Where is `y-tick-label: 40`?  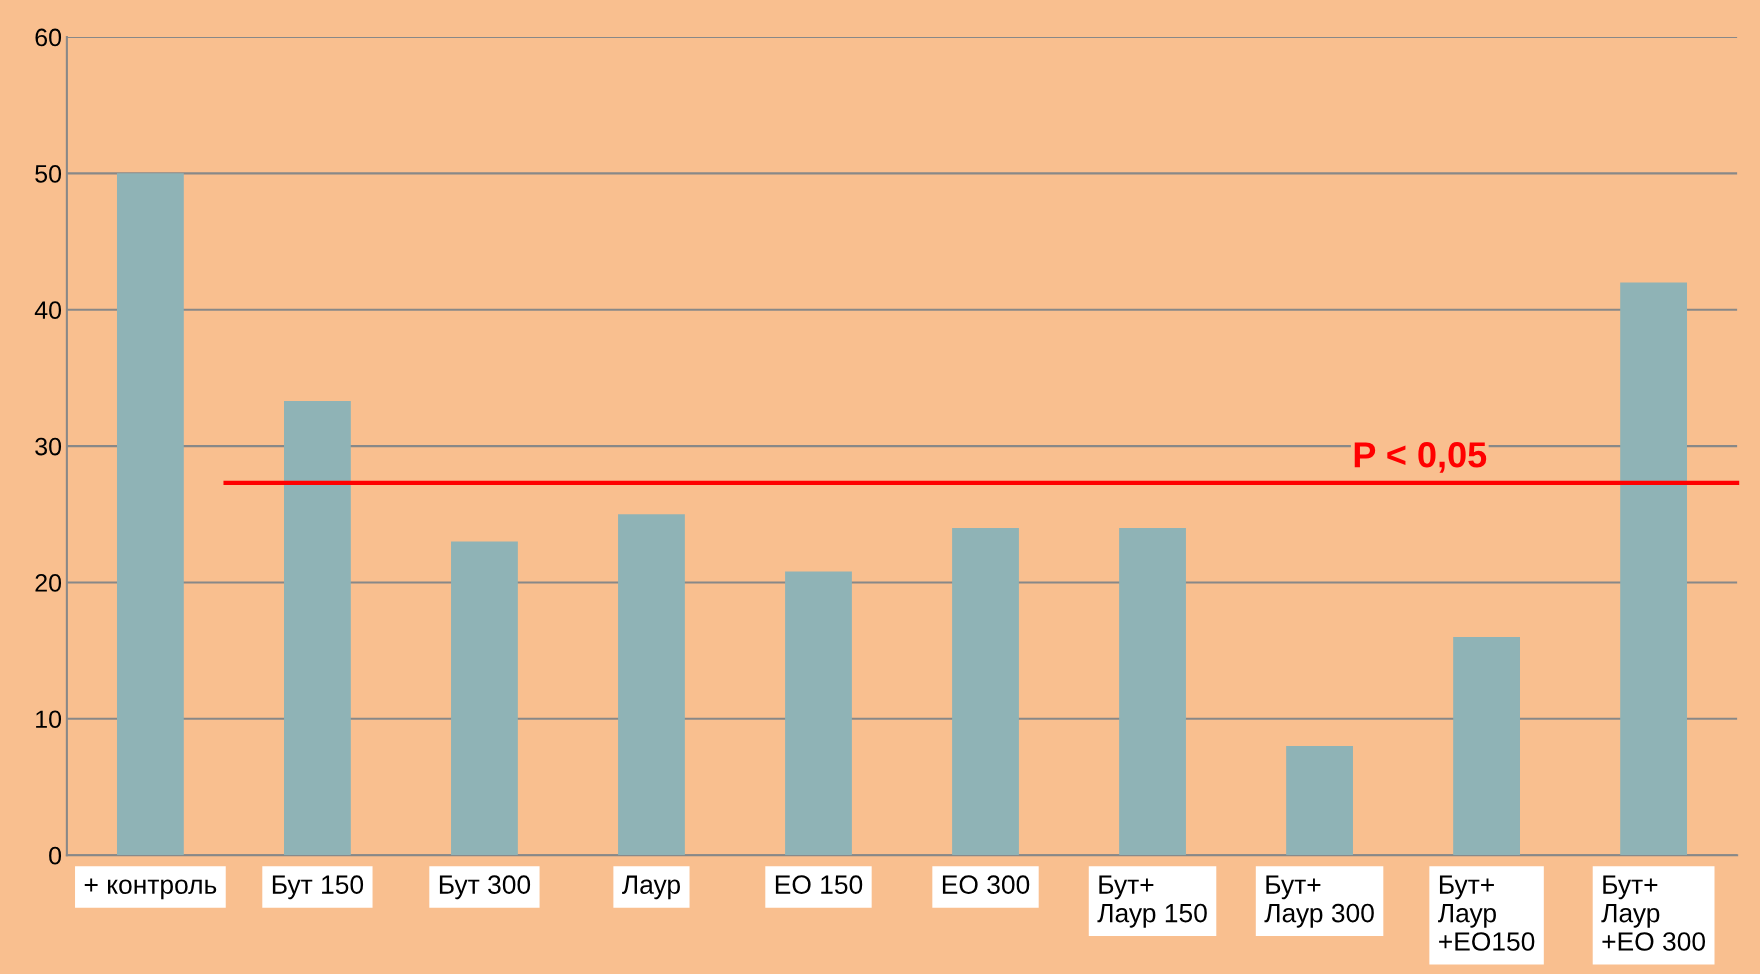
y-tick-label: 40 is located at coordinates (48, 310).